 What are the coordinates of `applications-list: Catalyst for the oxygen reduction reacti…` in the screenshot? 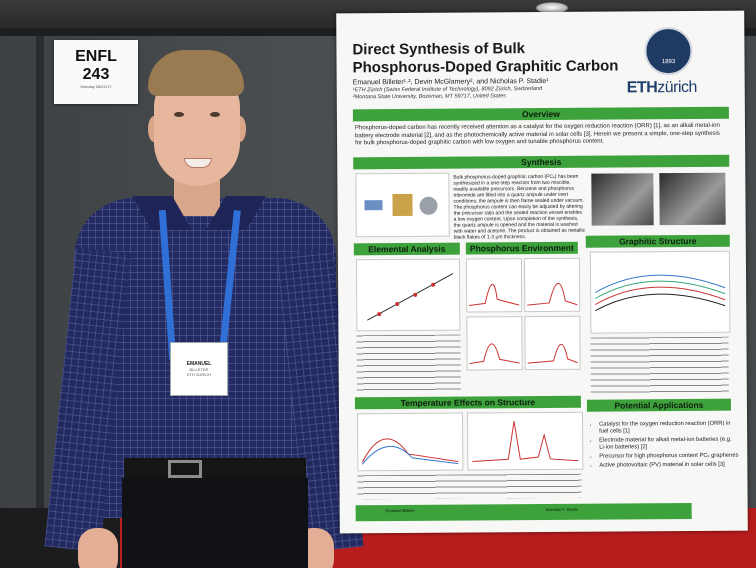 It's located at (665, 446).